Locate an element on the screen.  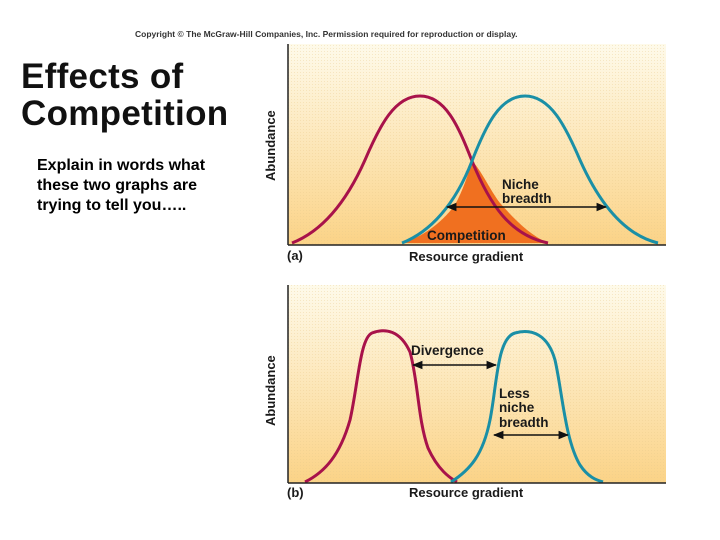
title-line-1: Effects of is located at coordinates (102, 76).